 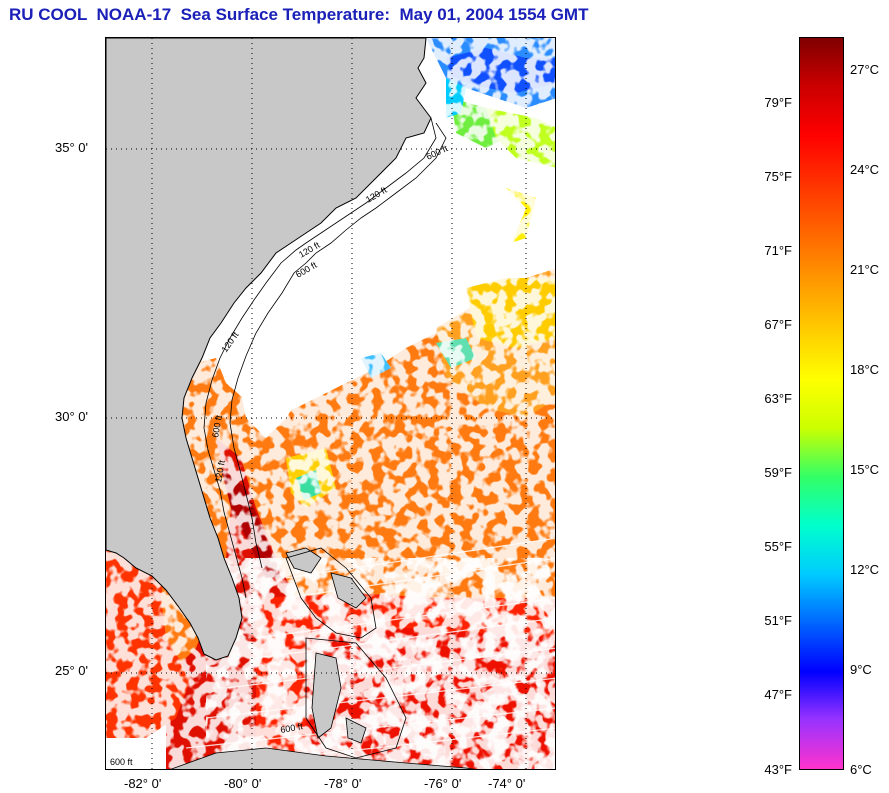 What do you see at coordinates (507, 783) in the screenshot?
I see `lon-tick-label: -74° 0'` at bounding box center [507, 783].